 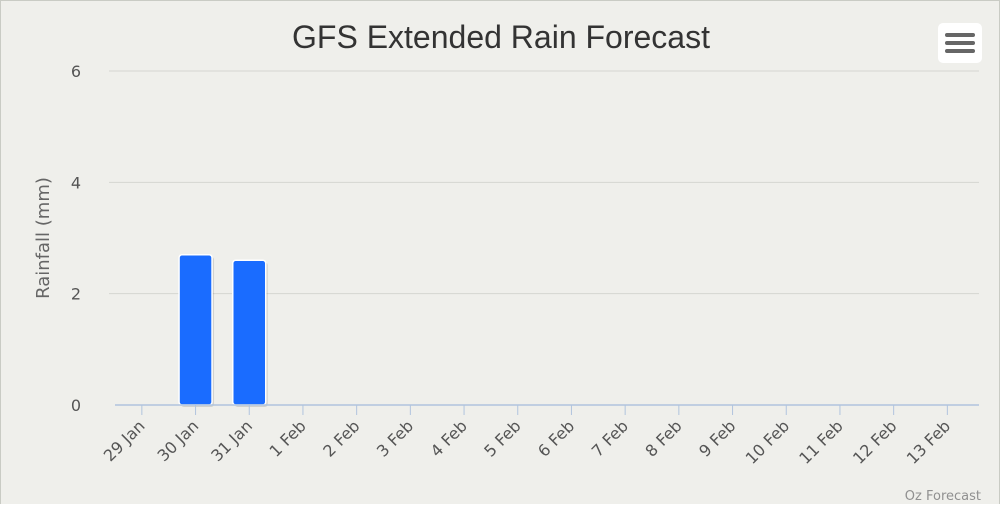 What do you see at coordinates (501, 37) in the screenshot?
I see `chart-title: GFS Extended Rain Forecast` at bounding box center [501, 37].